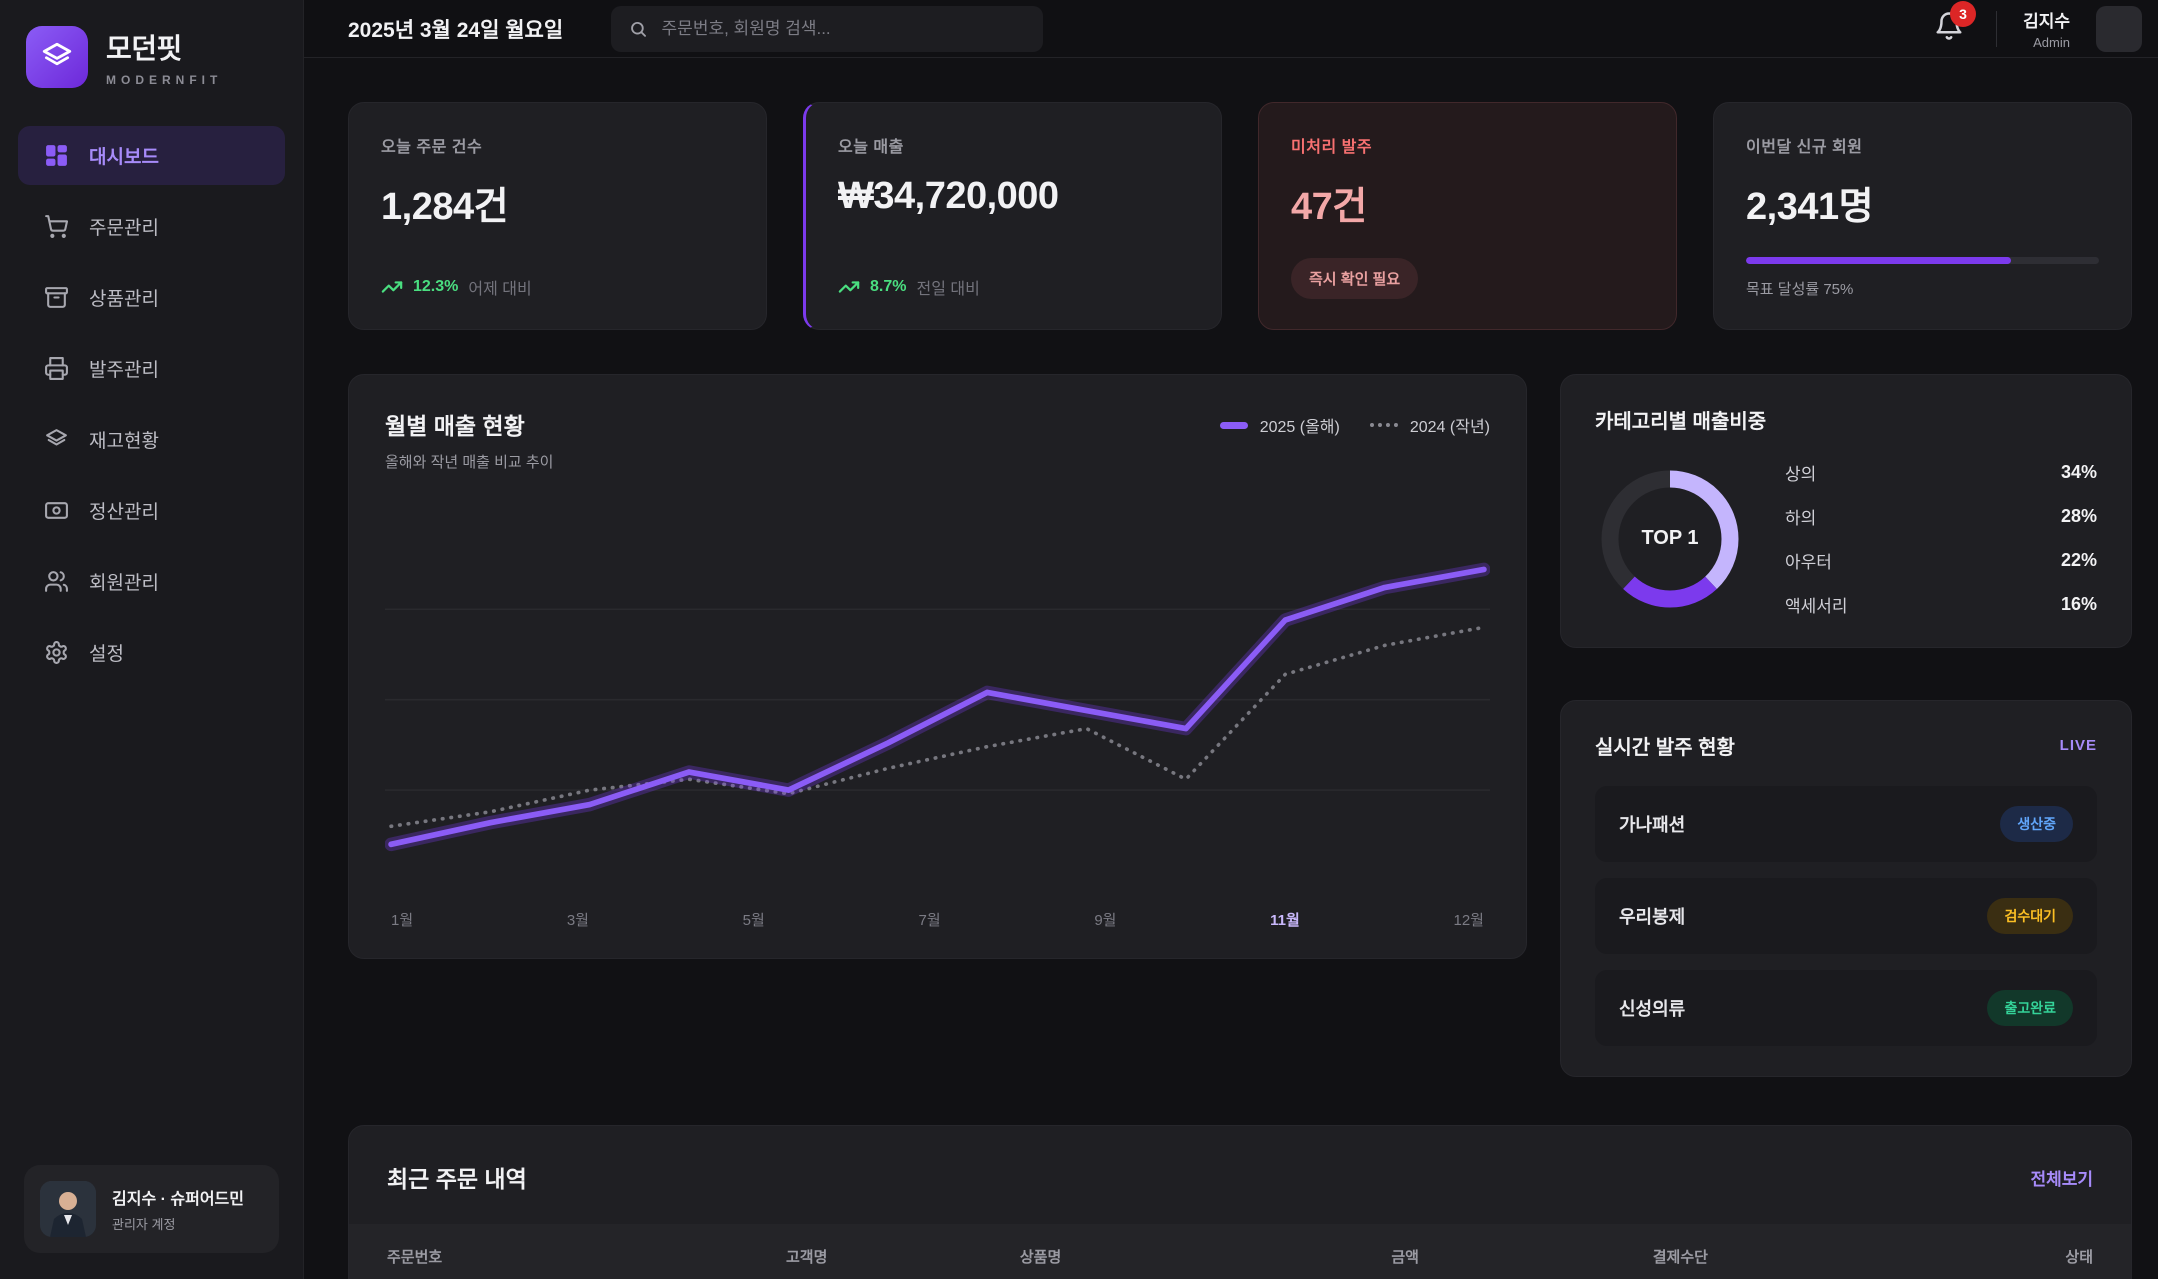 Image resolution: width=2158 pixels, height=1279 pixels. I want to click on sidebar-item-dashboard: 대시보드, so click(151, 155).